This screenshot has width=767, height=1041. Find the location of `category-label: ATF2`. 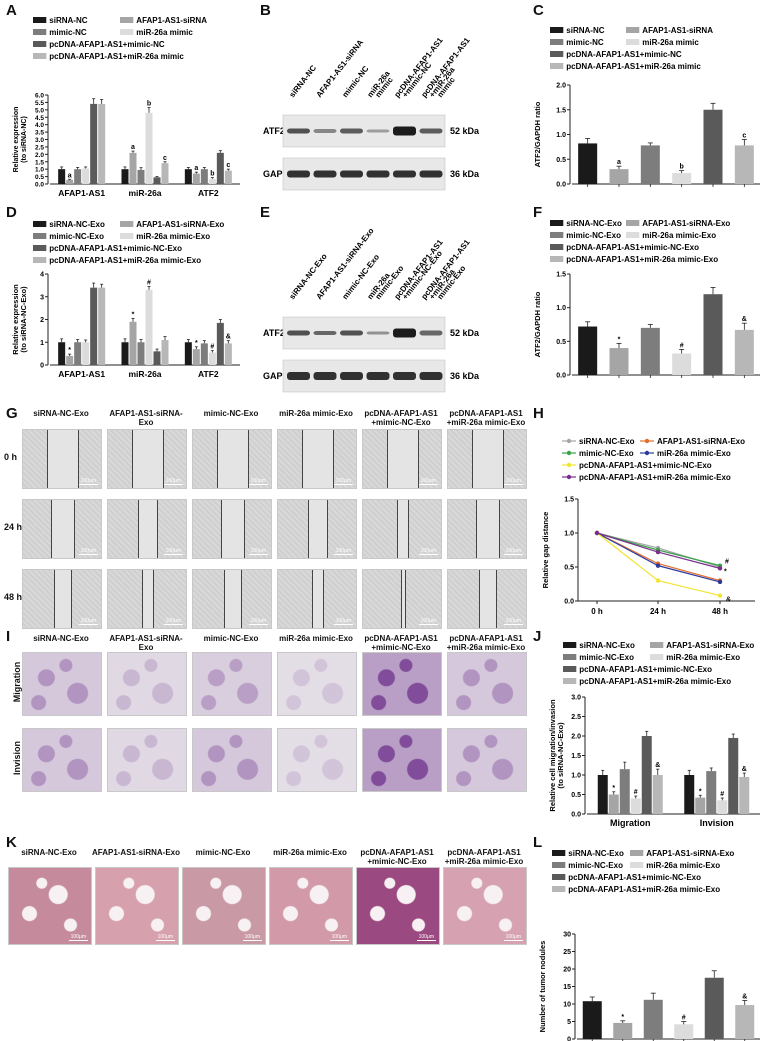

category-label: ATF2 is located at coordinates (208, 374).